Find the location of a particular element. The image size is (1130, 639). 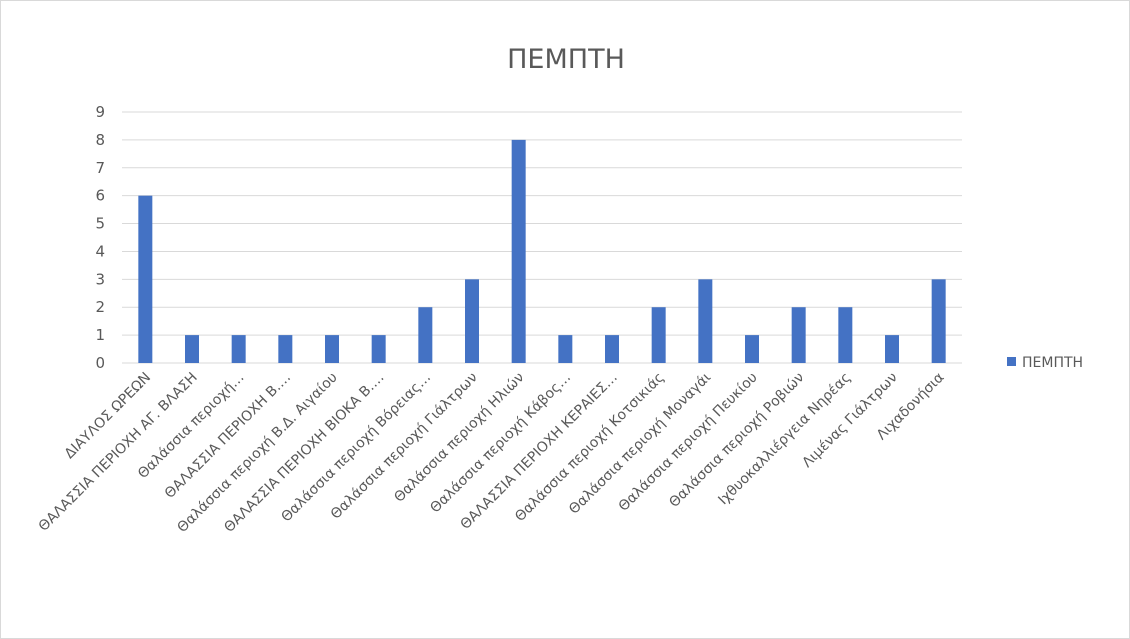

x-tick-label: ΔΙΑΥΛΟΣ ΩΡΕΩΝ is located at coordinates (108, 416).